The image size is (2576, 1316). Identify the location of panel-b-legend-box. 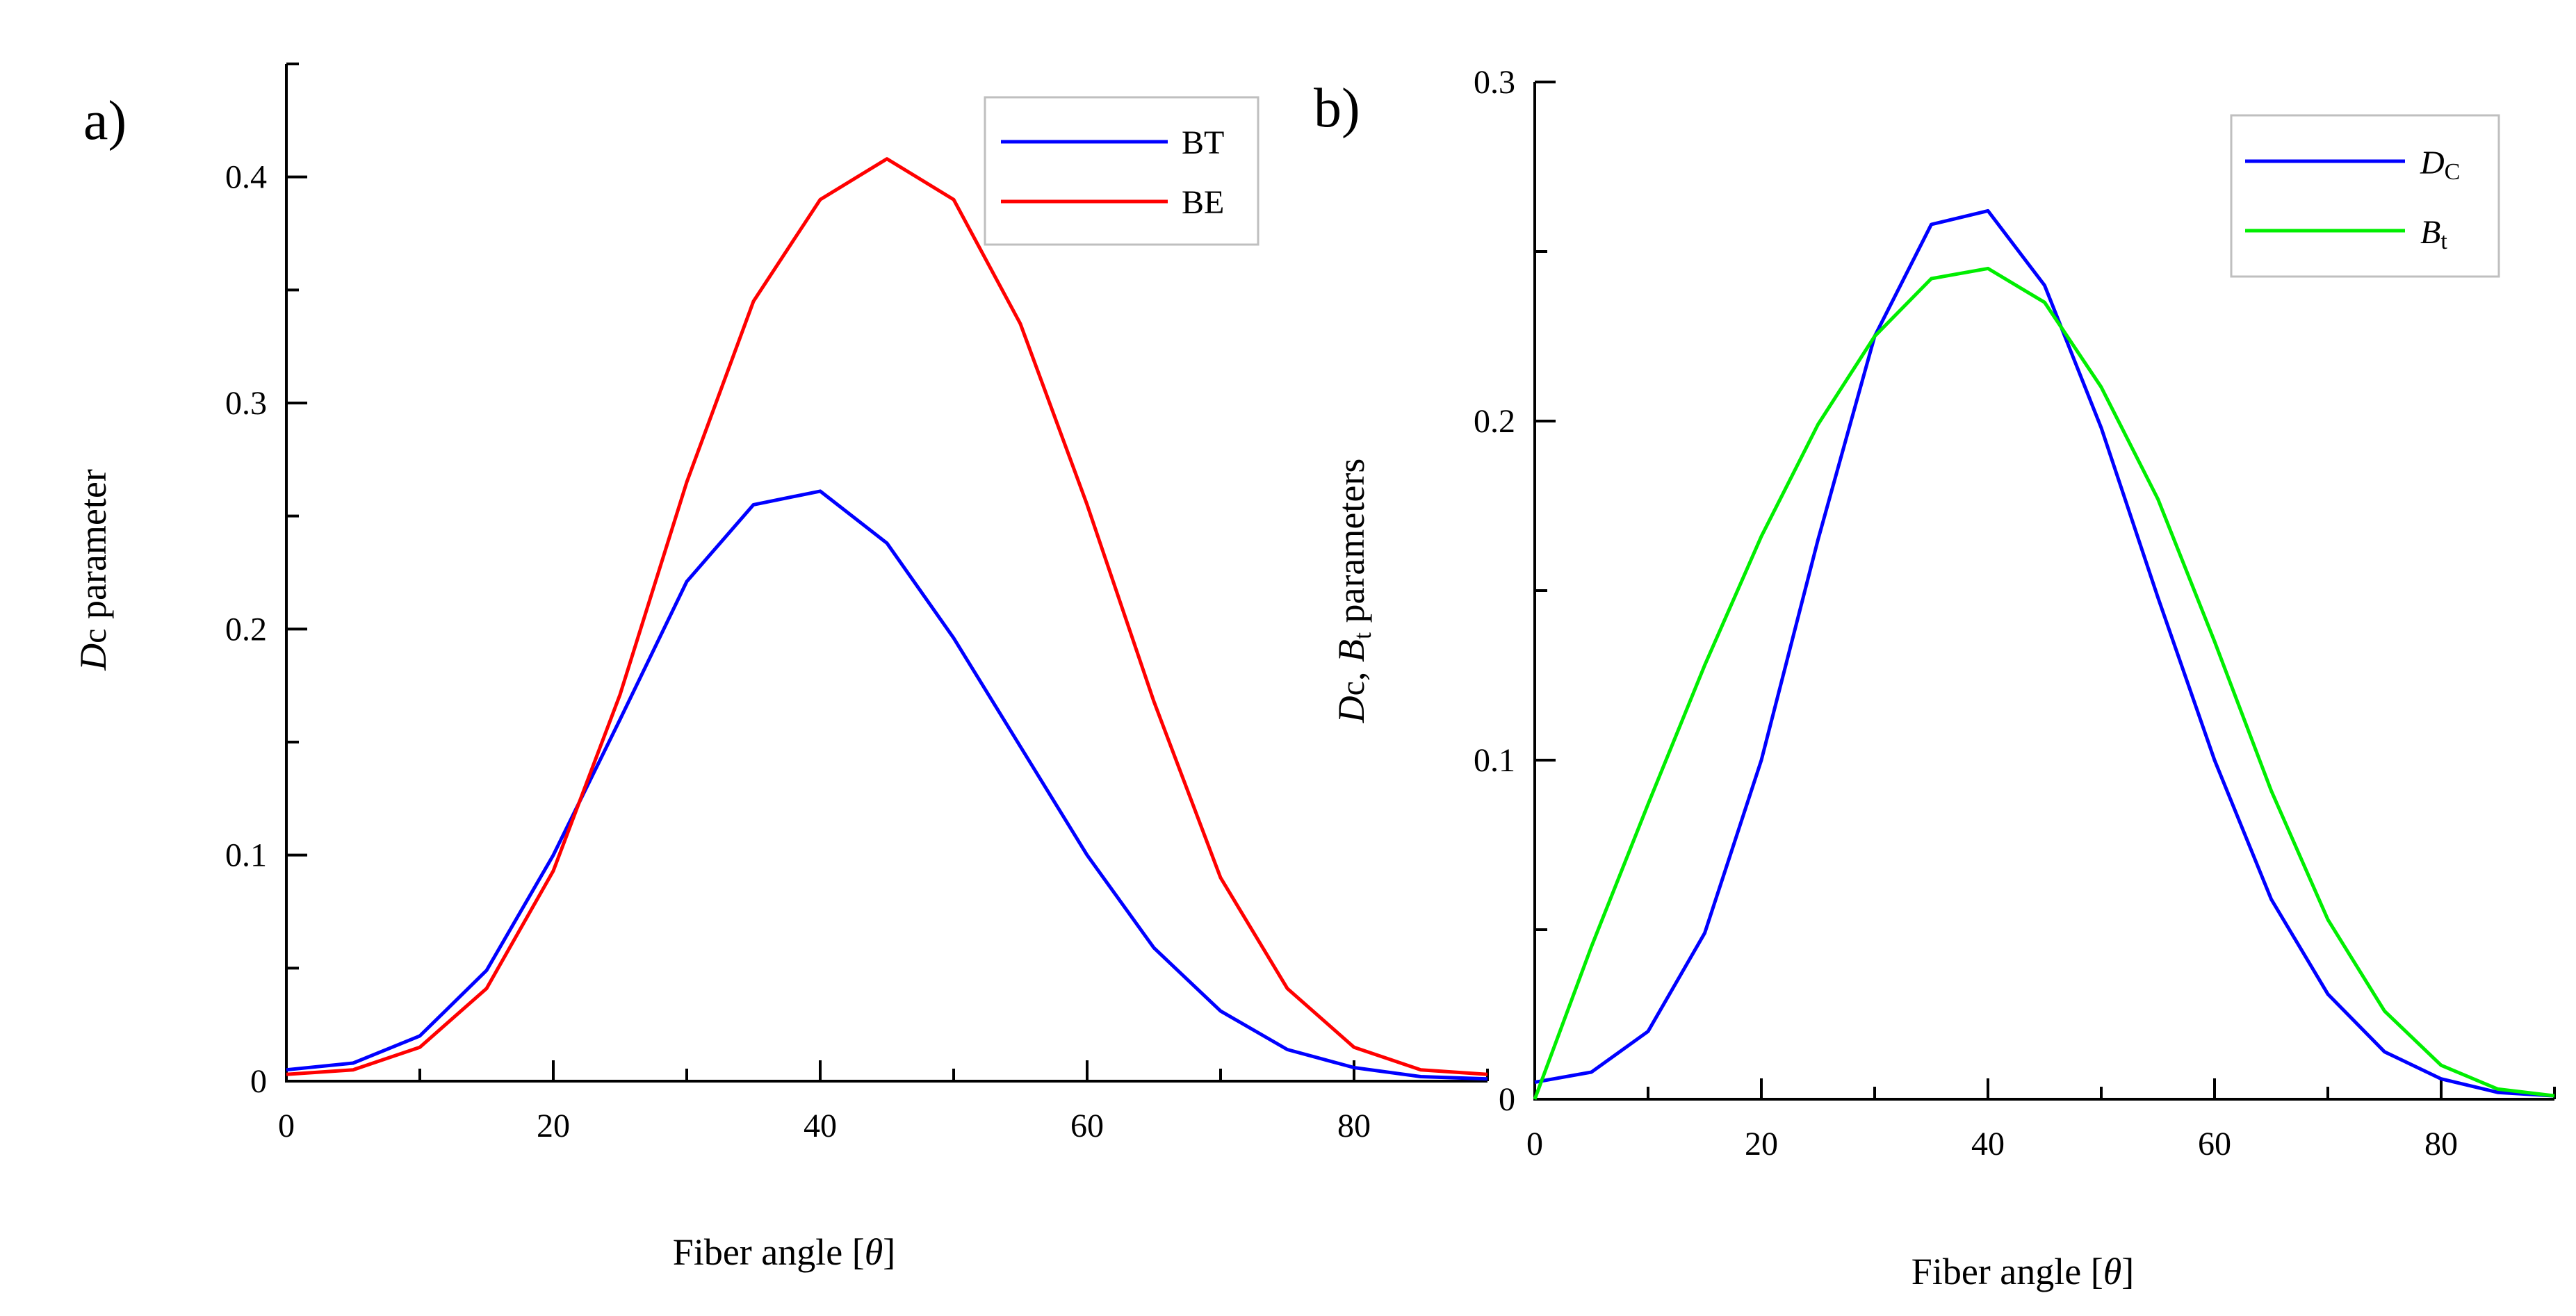
(2365, 196).